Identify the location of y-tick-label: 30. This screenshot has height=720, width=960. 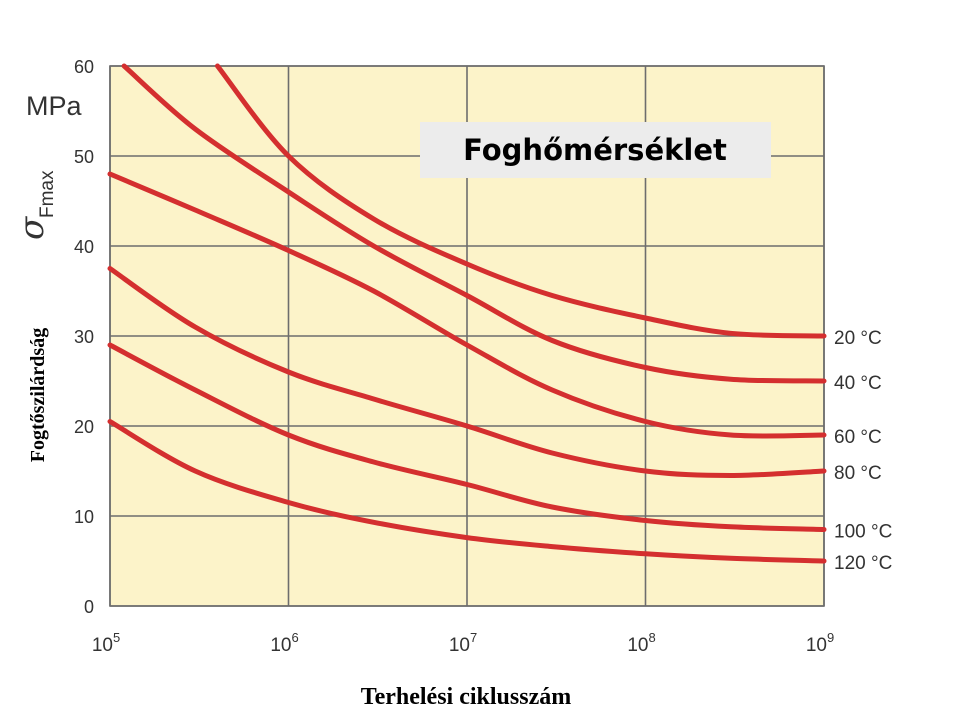
(84, 337).